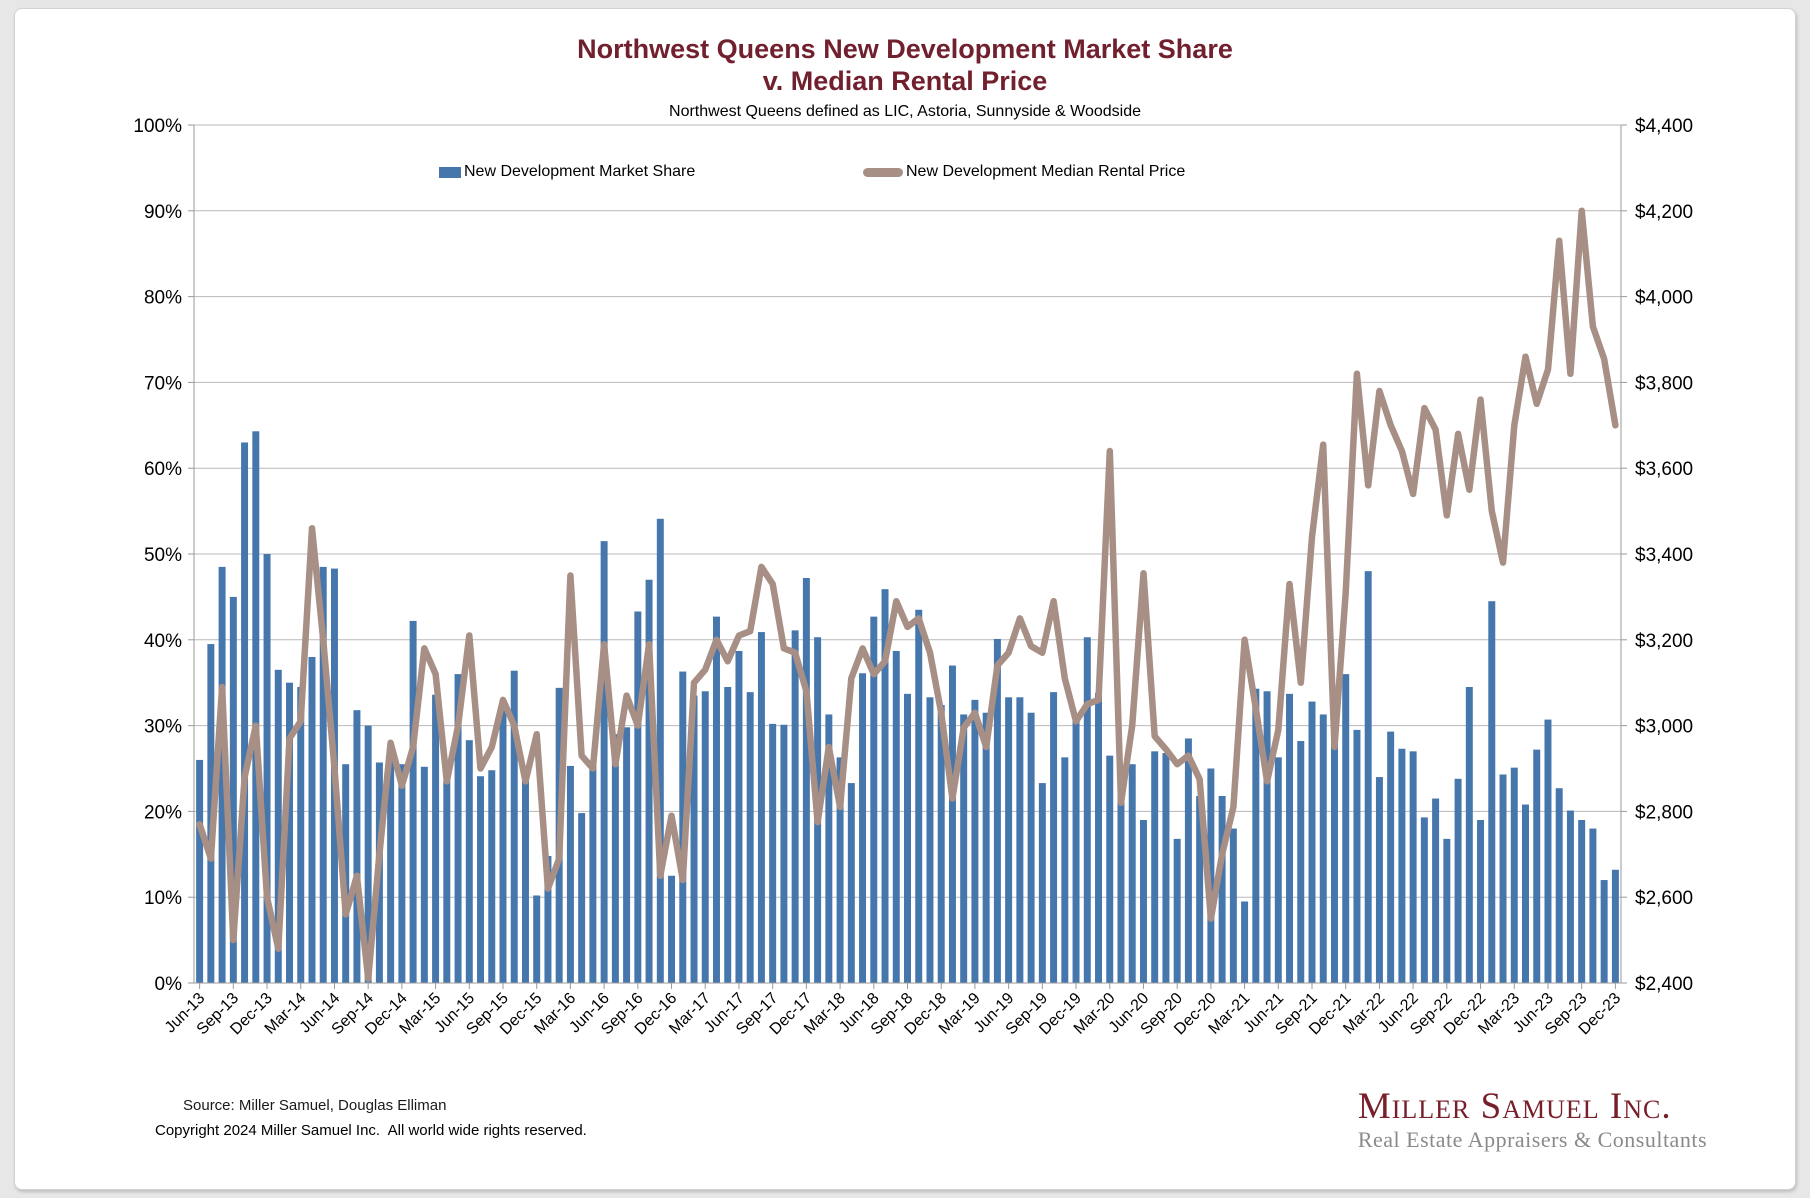 This screenshot has height=1198, width=1810. Describe the element at coordinates (163, 383) in the screenshot. I see `y-left-label: 70%` at that location.